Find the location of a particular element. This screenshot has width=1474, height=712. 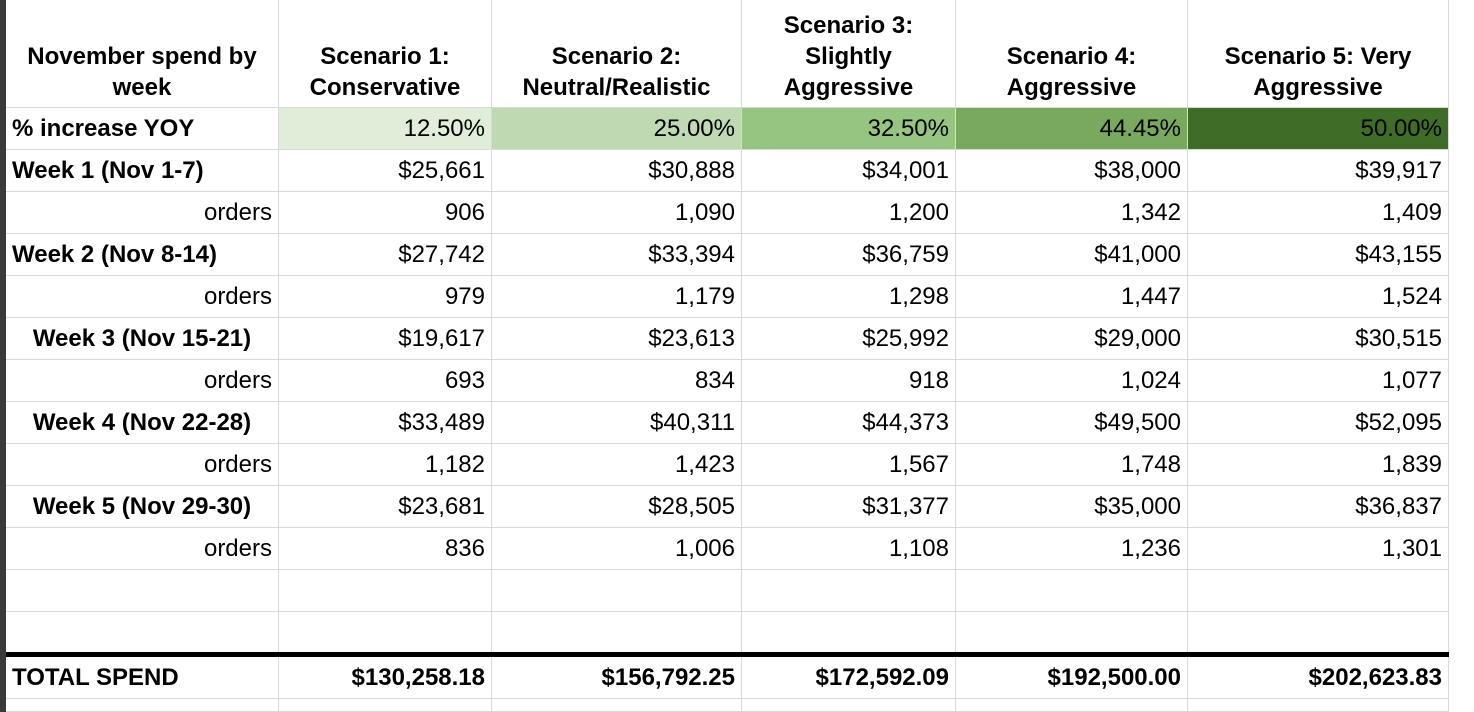

week-3-spend-scenario-2: $23,613 is located at coordinates (617, 339).